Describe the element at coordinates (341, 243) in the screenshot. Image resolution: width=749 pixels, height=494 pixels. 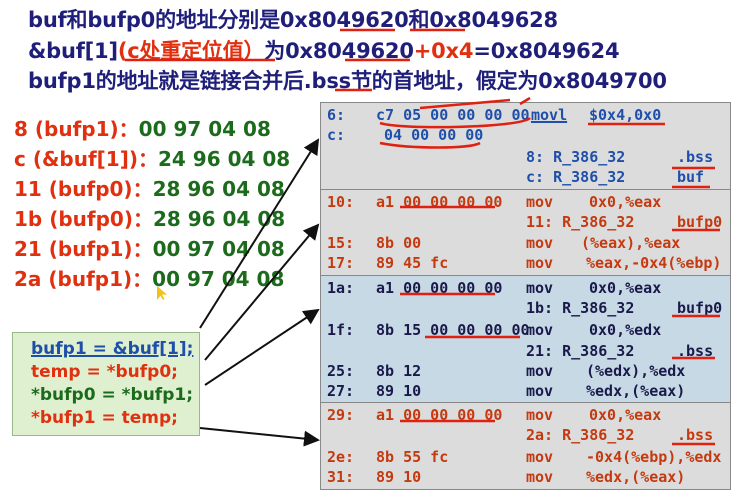
I see `asm-addr: 15:` at that location.